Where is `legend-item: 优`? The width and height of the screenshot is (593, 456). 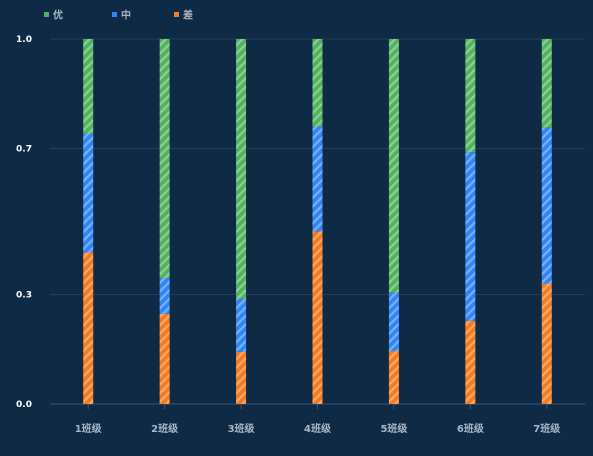
legend-item: 优 is located at coordinates (53, 15).